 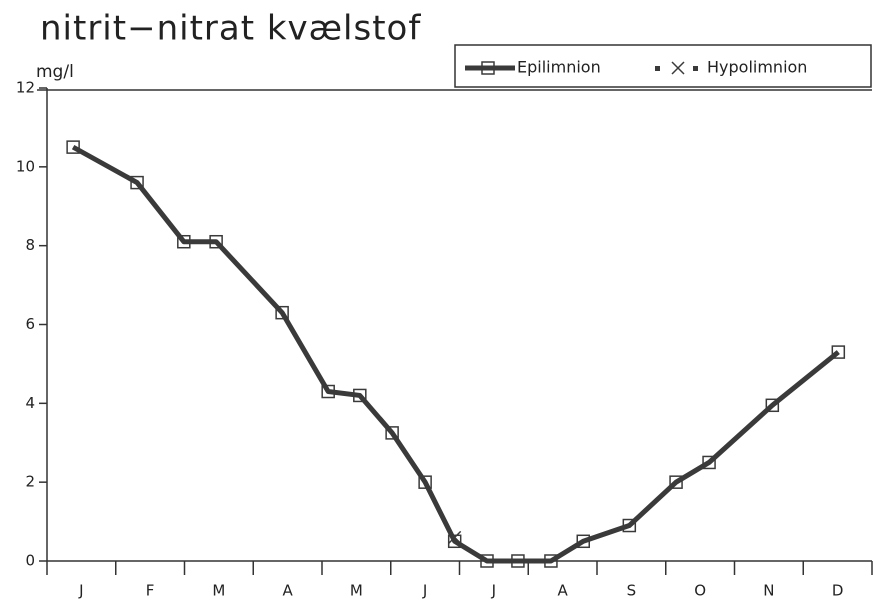 I want to click on chart-title: nitrit−nitrat kvælstof, so click(x=230, y=29).